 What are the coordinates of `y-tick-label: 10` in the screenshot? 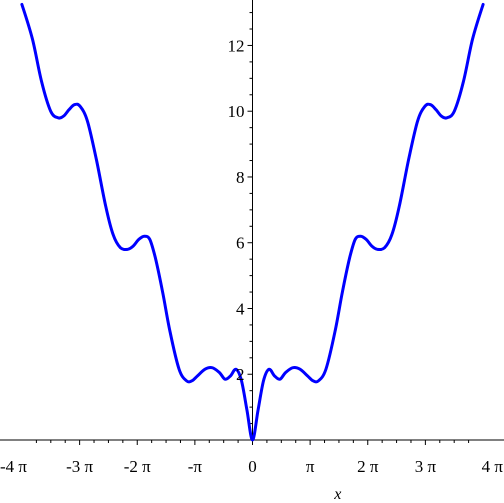 It's located at (236, 111).